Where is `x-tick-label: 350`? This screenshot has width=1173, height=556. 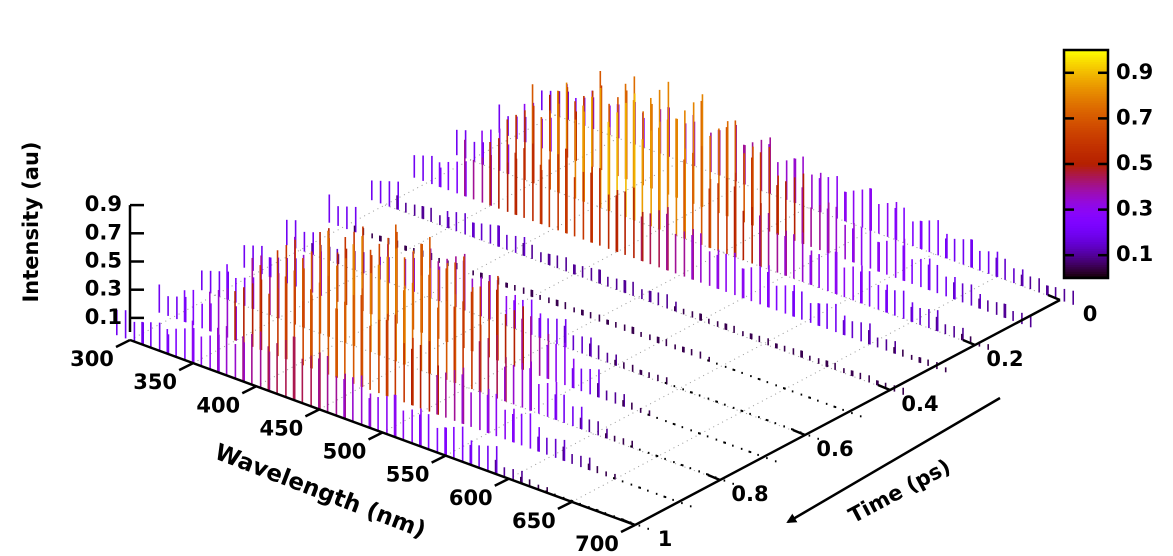 x-tick-label: 350 is located at coordinates (155, 382).